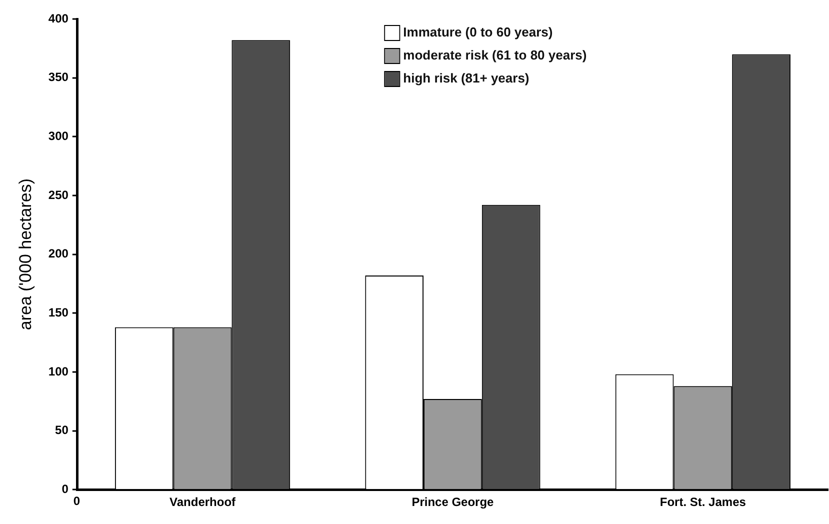 The height and width of the screenshot is (524, 829). Describe the element at coordinates (58, 312) in the screenshot. I see `y-tick-label: 150` at that location.